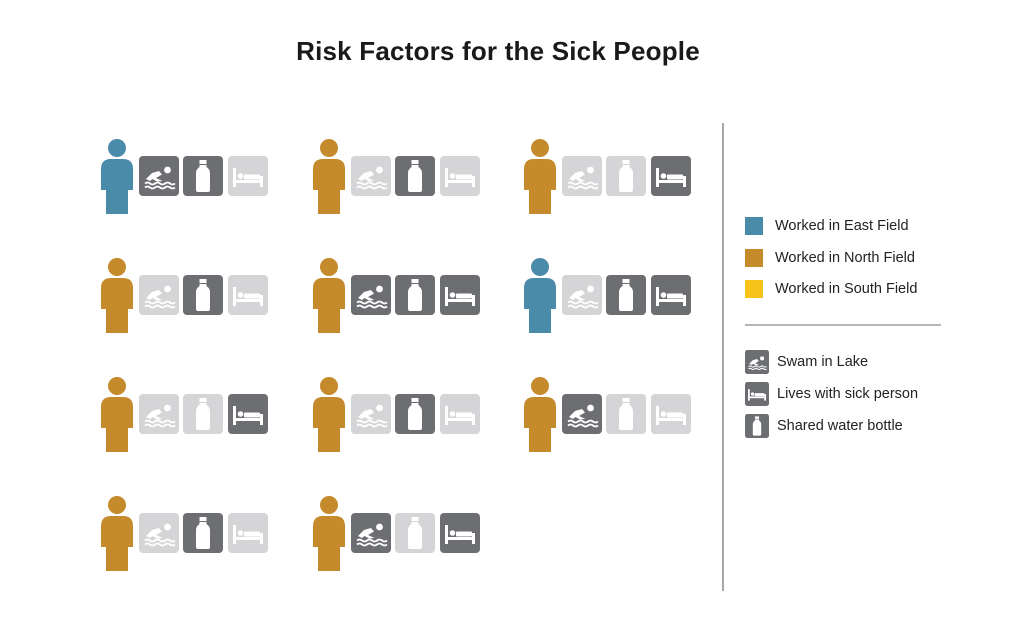 Image resolution: width=1024 pixels, height=640 pixels. Describe the element at coordinates (846, 289) in the screenshot. I see `legend-label: Worked in South Field` at that location.